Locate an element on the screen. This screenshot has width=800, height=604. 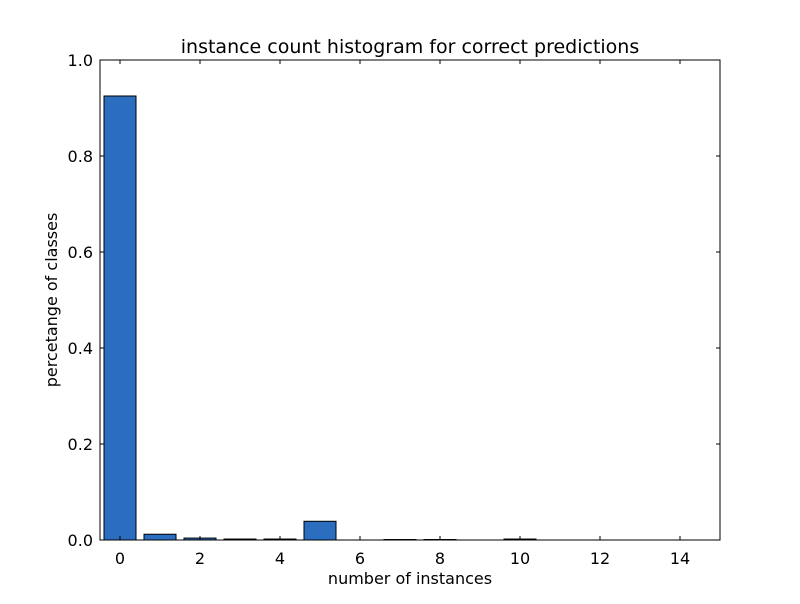
y-tick-label-1: 1.0 is located at coordinates (80, 60).